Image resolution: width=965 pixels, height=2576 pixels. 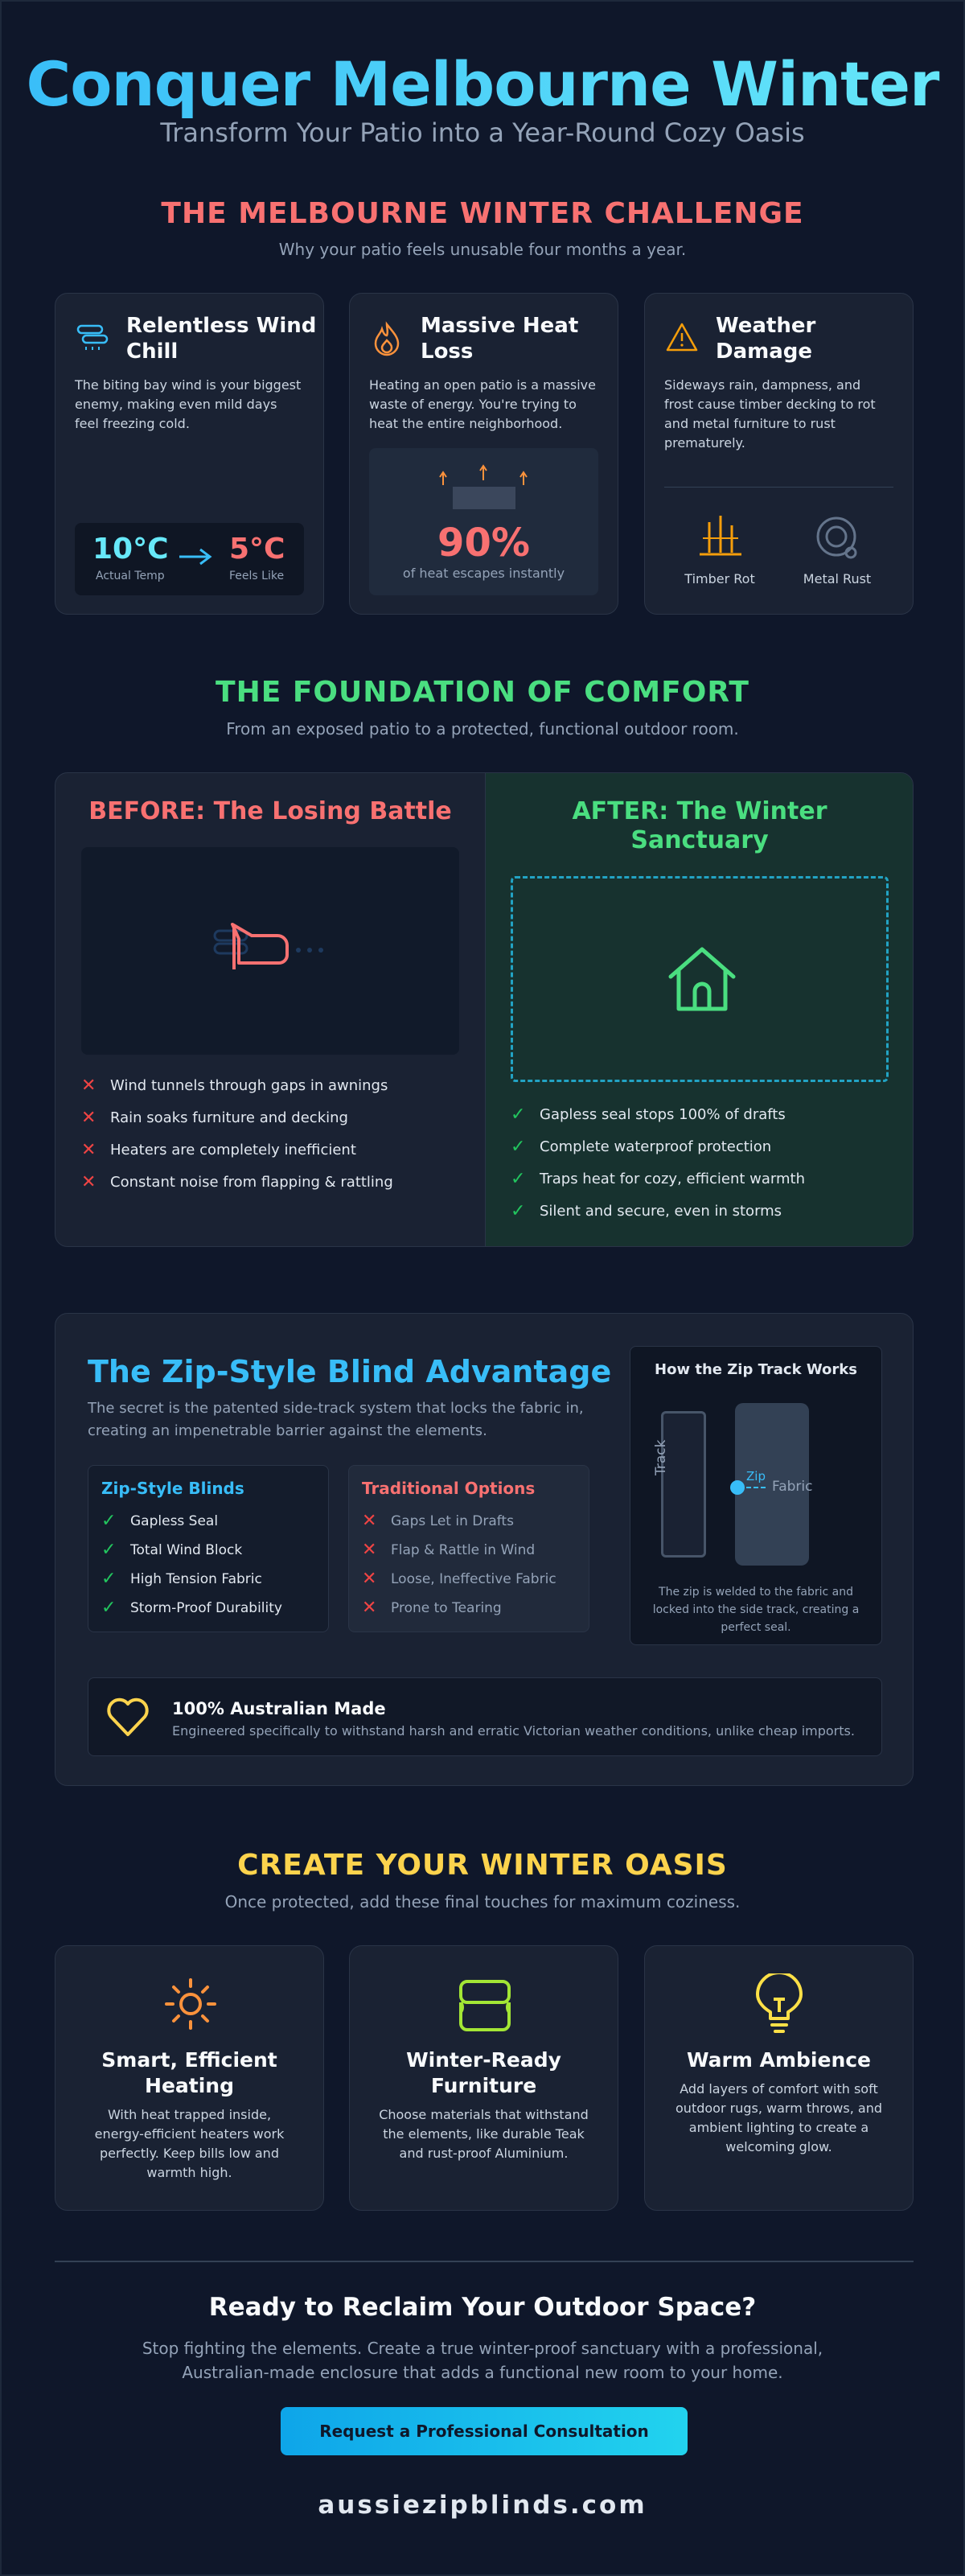 I want to click on oasis-title: CREATE YOUR WINTER OASIS, so click(x=482, y=1865).